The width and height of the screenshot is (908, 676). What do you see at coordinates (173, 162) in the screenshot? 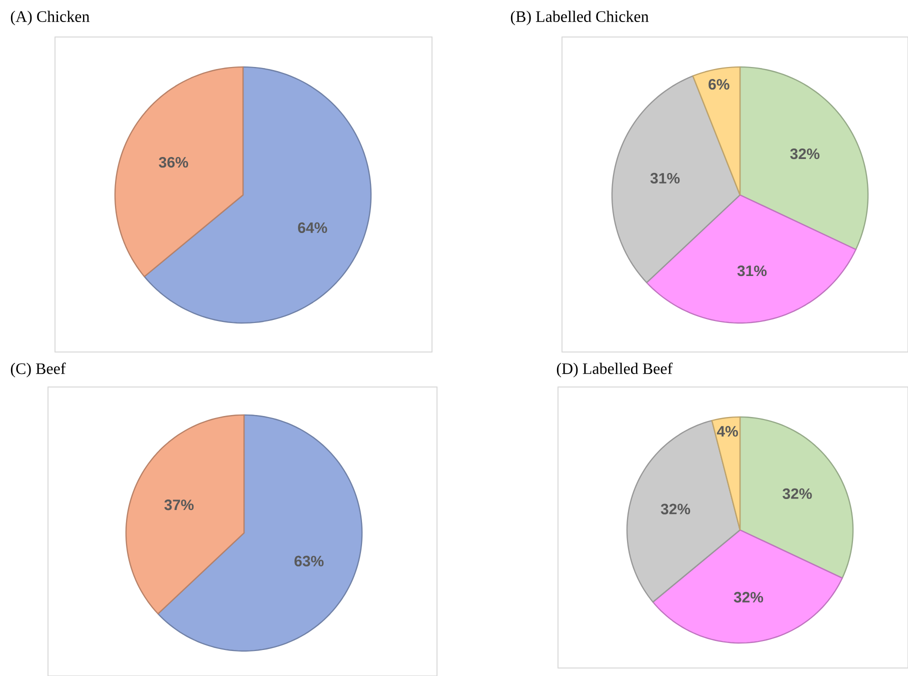
I see `data-label: 36%` at bounding box center [173, 162].